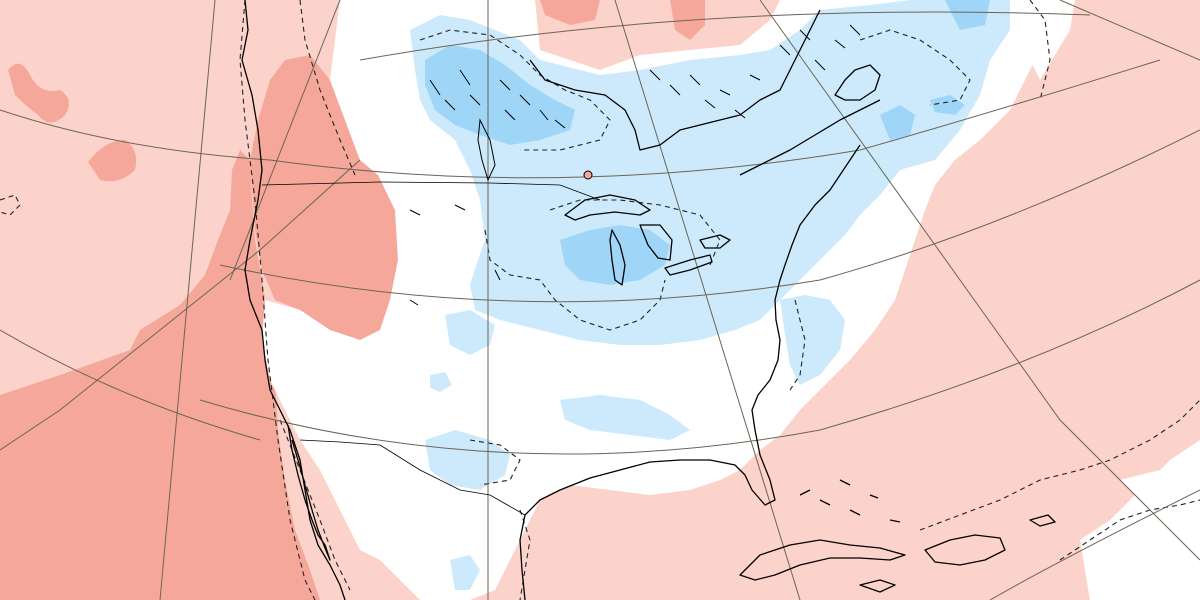  I want to click on gulf-coastline, so click(652, 432).